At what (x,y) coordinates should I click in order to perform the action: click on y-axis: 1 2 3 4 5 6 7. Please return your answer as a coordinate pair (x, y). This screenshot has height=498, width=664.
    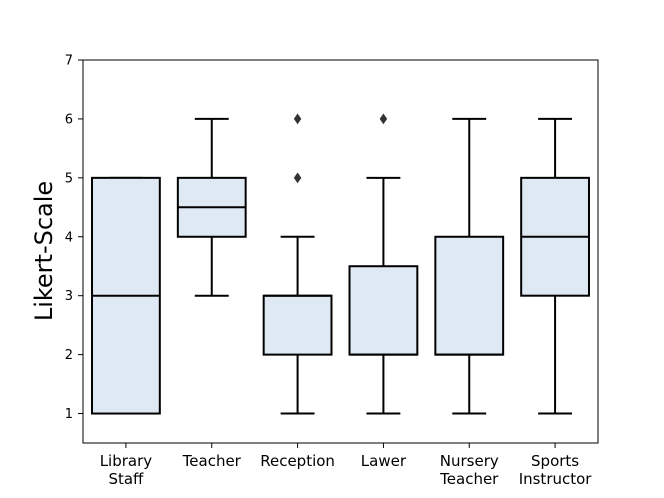
    Looking at the image, I should click on (74, 238).